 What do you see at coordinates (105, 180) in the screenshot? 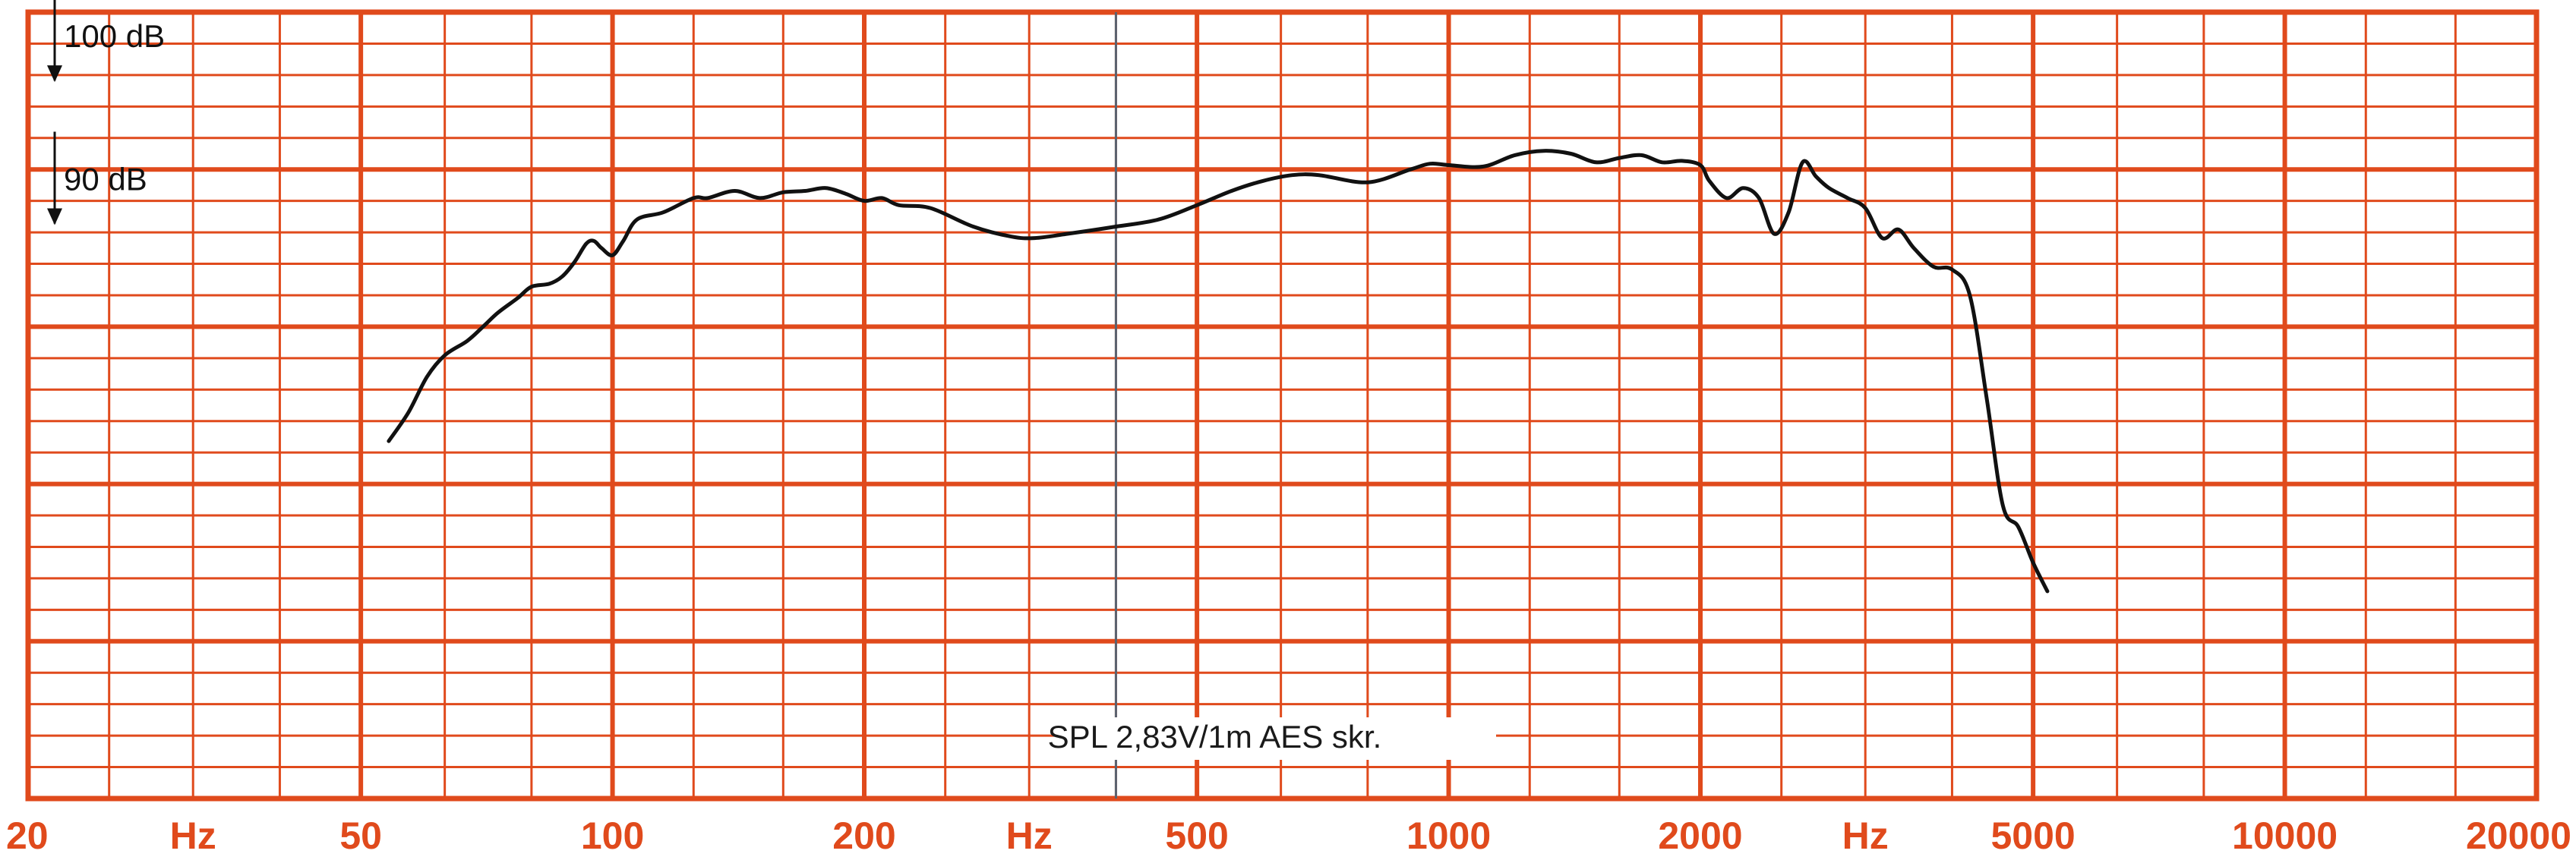
I see `level-label: 90 dB` at bounding box center [105, 180].